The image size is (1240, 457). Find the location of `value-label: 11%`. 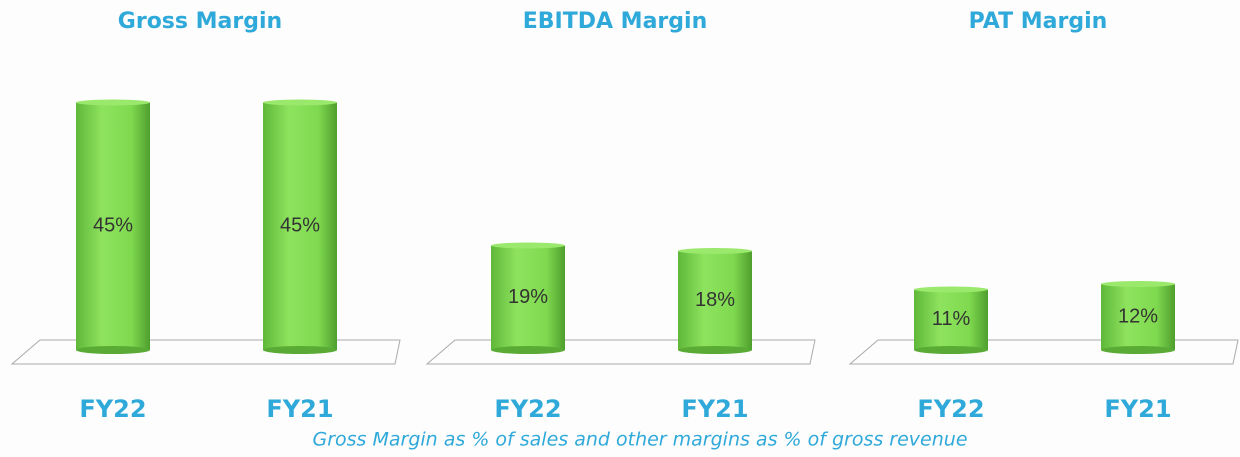

value-label: 11% is located at coordinates (951, 319).